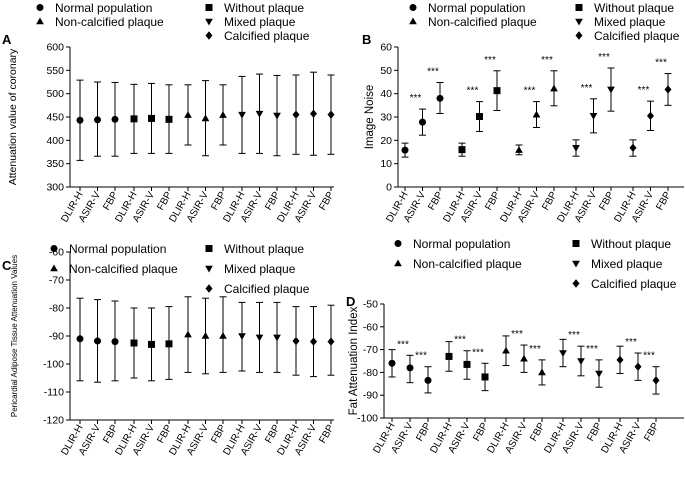  I want to click on y-tick-label: 30, so click(386, 118).